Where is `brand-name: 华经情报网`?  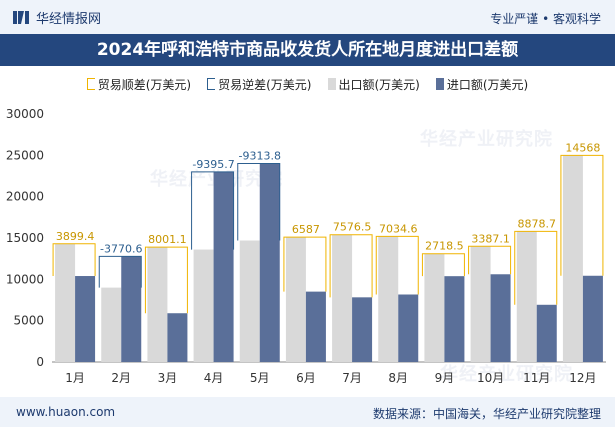 brand-name: 华经情报网 is located at coordinates (69, 19).